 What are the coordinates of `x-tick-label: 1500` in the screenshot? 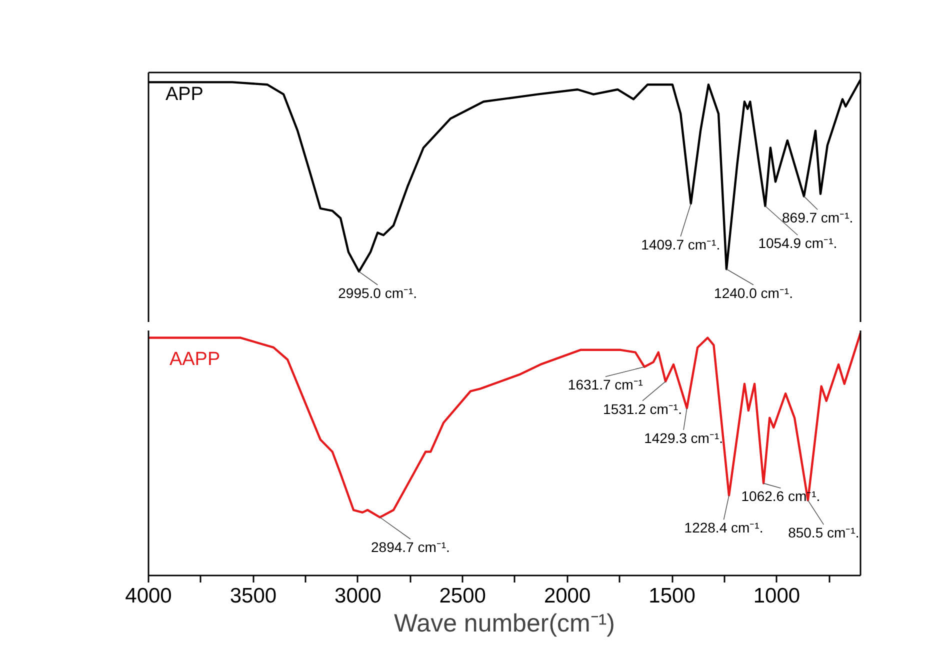 It's located at (672, 596).